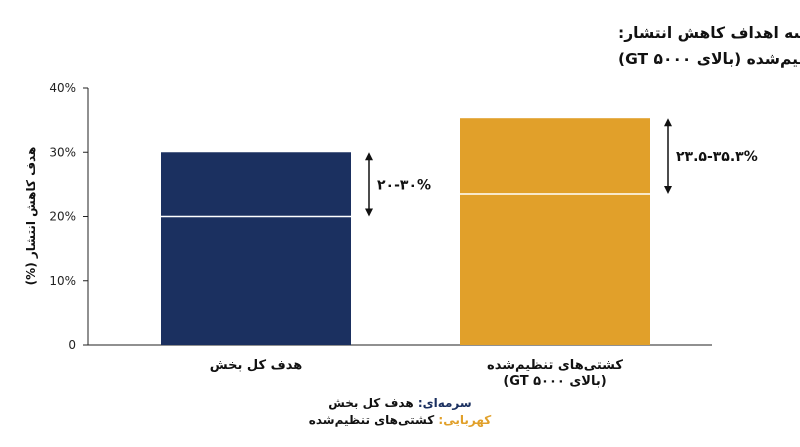 The height and width of the screenshot is (447, 800). What do you see at coordinates (374, 420) in the screenshot?
I see `legend-description: کشتی‌های تنظیم‌شده` at bounding box center [374, 420].